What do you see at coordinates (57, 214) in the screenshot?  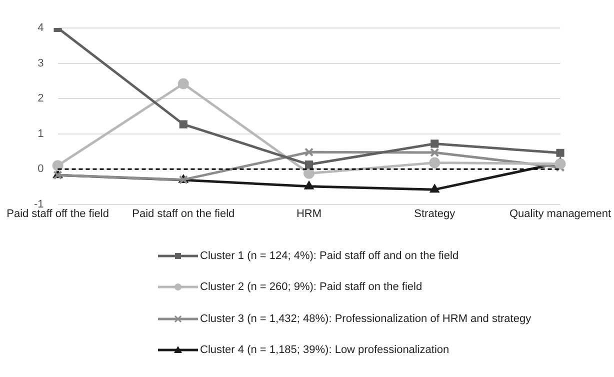 I see `x-tick-label: Paid staff off the field` at bounding box center [57, 214].